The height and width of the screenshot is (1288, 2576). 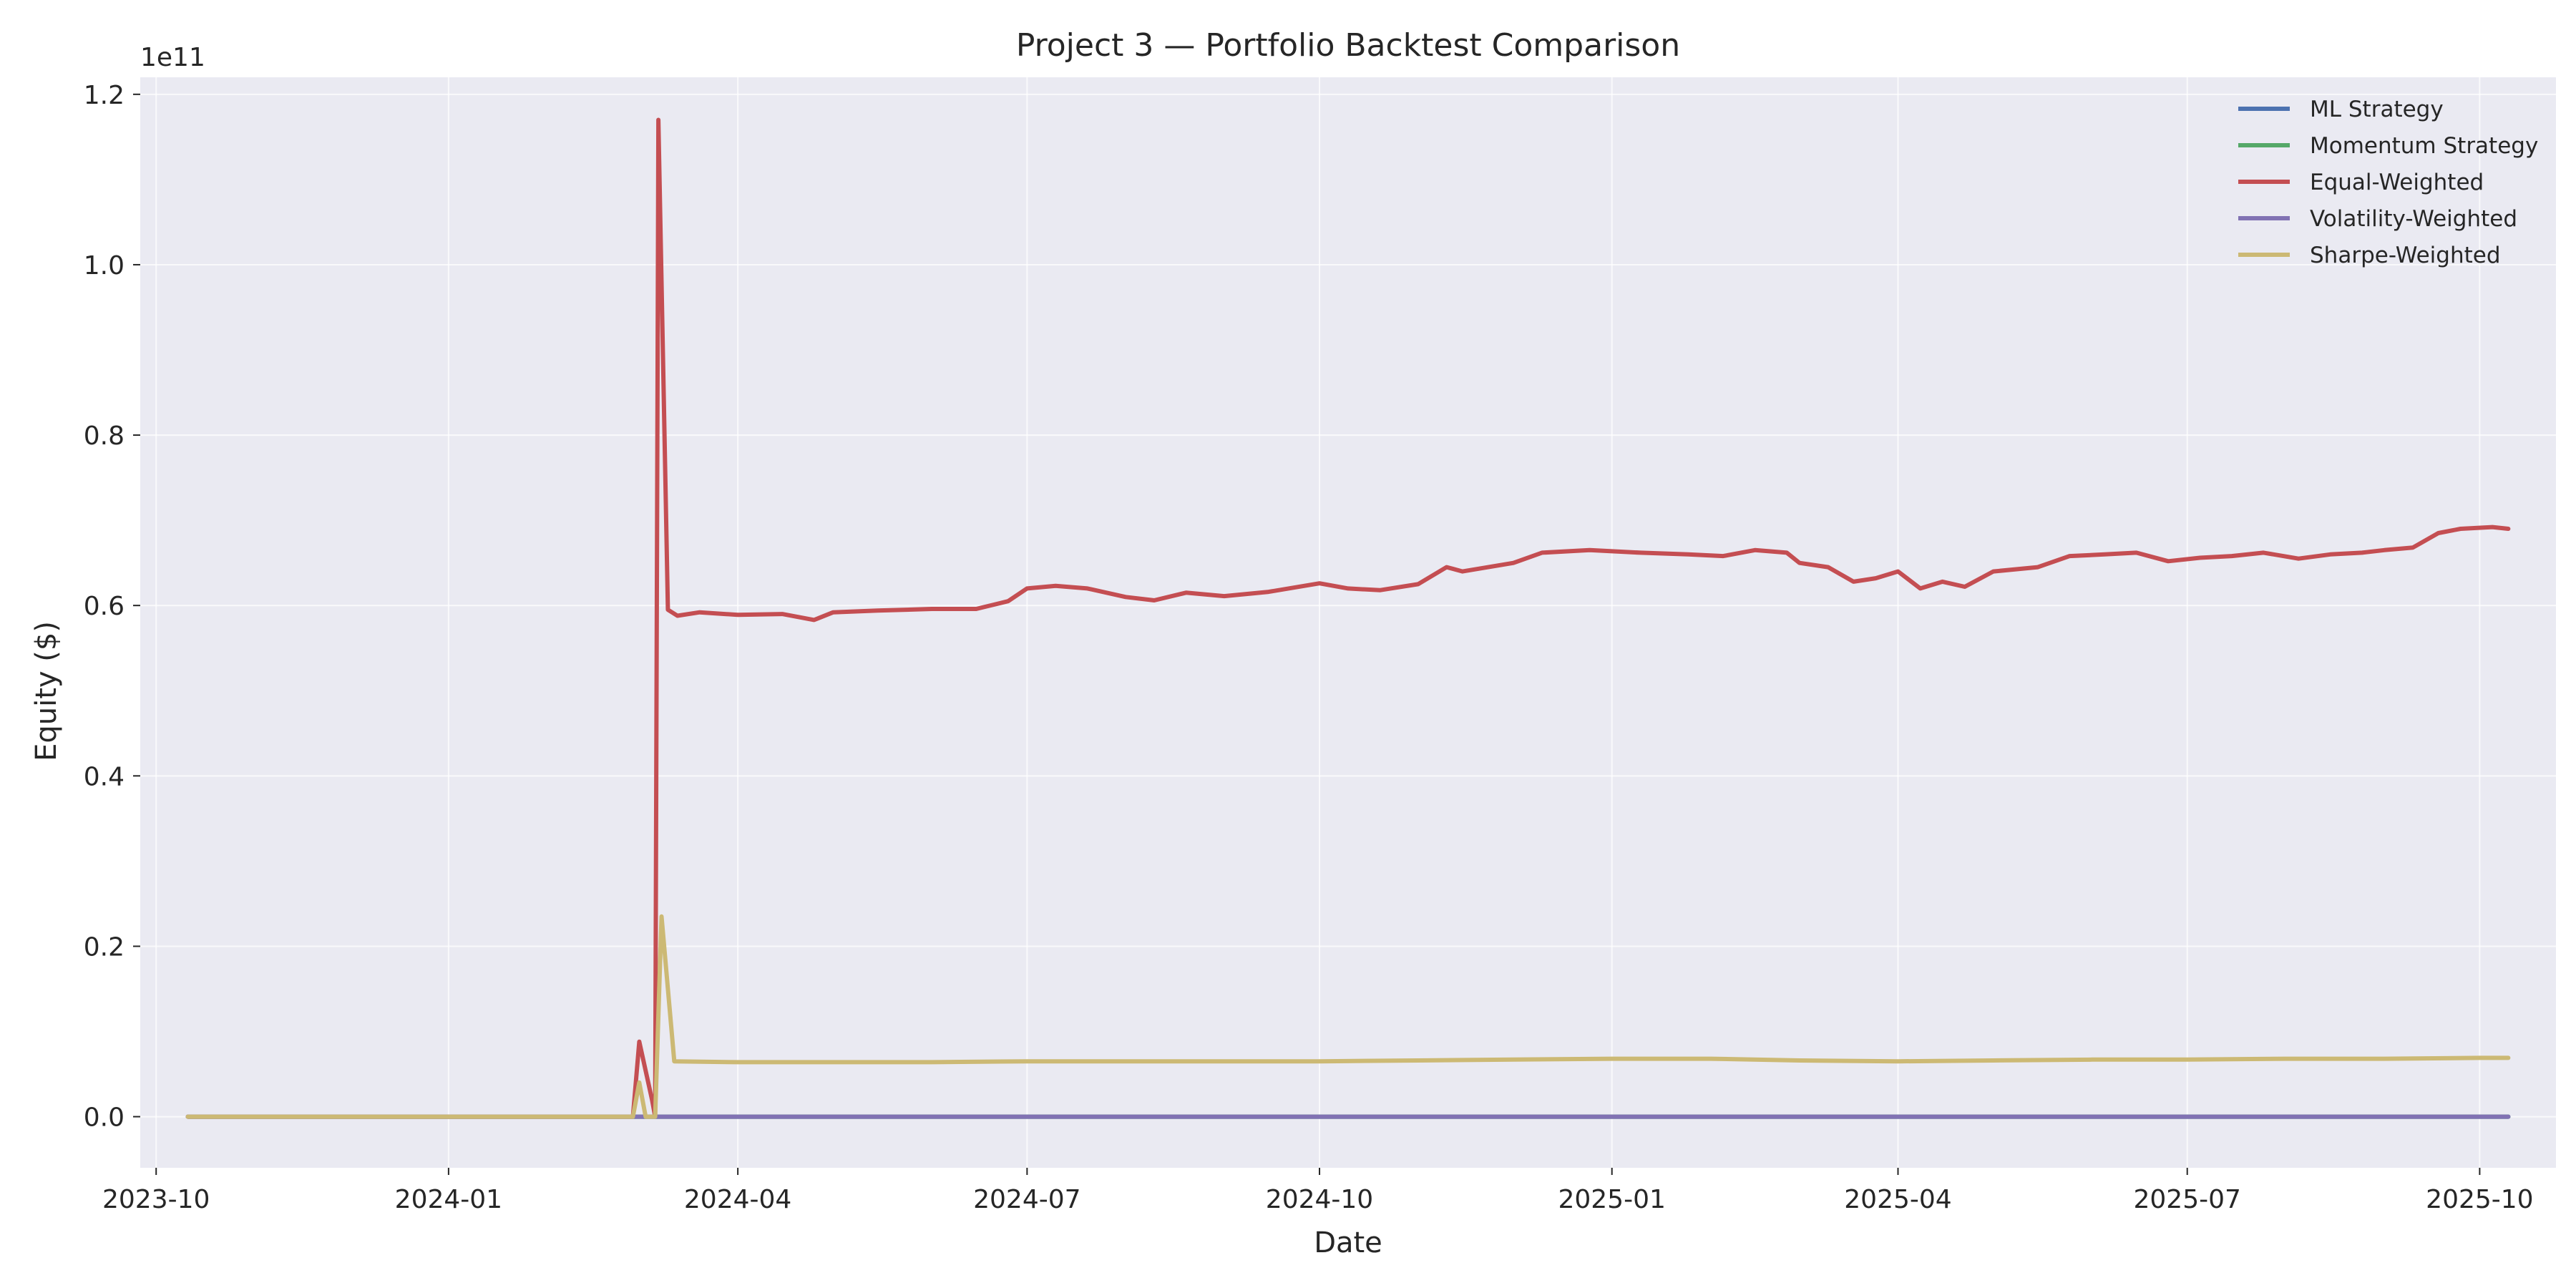 I want to click on y-tick-label: 0.4, so click(x=104, y=776).